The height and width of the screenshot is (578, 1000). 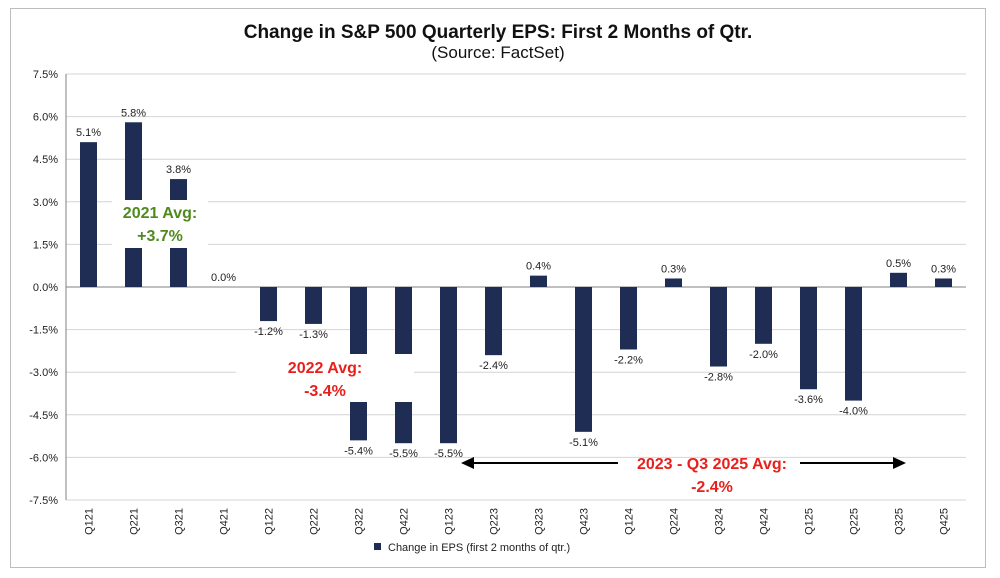 I want to click on data-label-Q323: 0.4%, so click(x=538, y=267).